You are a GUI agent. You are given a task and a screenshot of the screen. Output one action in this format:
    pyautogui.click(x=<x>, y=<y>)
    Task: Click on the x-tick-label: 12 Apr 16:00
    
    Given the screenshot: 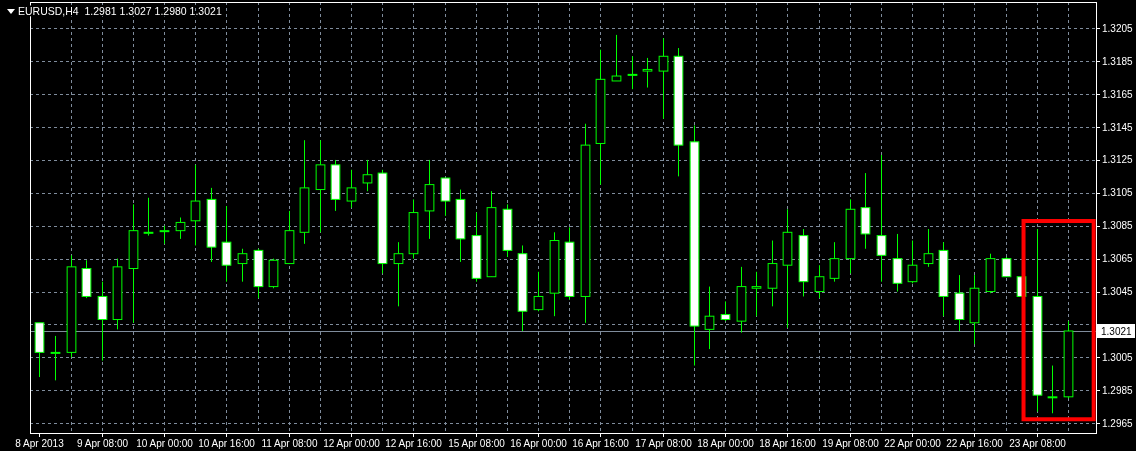 What is the action you would take?
    pyautogui.click(x=414, y=443)
    